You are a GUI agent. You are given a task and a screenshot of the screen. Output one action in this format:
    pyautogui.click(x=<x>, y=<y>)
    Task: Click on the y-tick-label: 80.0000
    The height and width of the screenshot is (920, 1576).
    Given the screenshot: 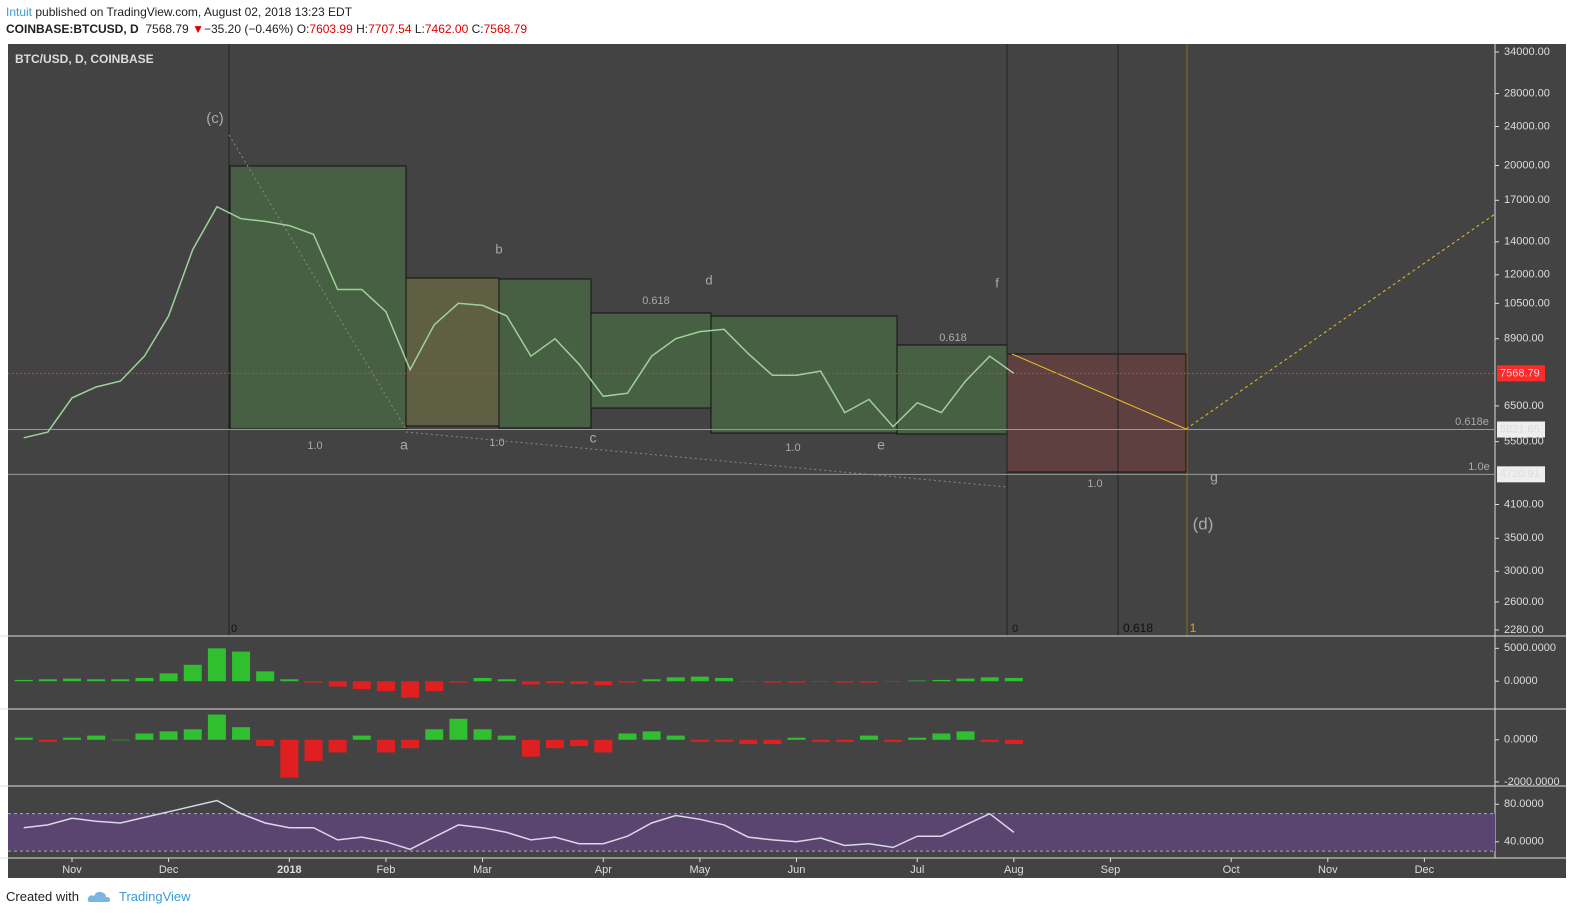 What is the action you would take?
    pyautogui.click(x=1524, y=804)
    